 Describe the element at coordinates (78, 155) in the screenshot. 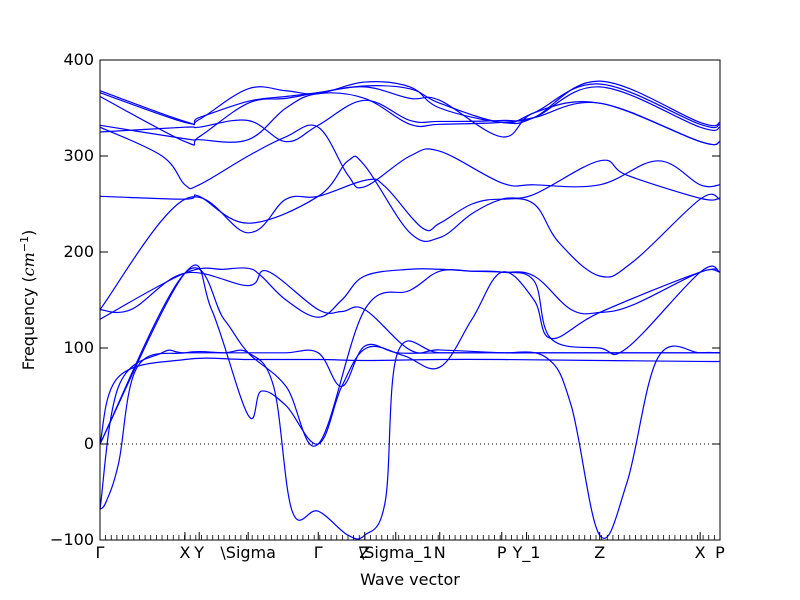

I see `y-tick-label: 300` at that location.